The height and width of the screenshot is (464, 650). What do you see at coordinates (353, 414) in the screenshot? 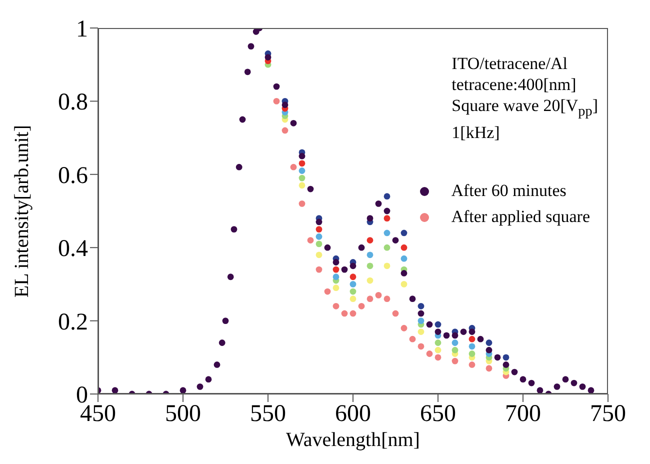
I see `x-tick-label: 600` at bounding box center [353, 414].